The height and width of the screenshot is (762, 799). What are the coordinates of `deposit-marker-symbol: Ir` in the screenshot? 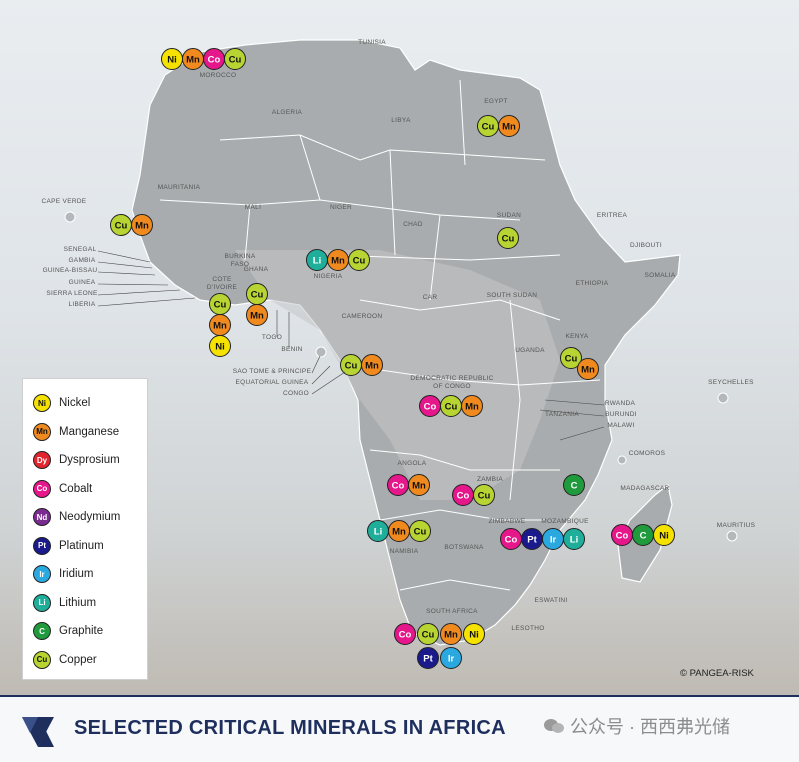 It's located at (451, 659).